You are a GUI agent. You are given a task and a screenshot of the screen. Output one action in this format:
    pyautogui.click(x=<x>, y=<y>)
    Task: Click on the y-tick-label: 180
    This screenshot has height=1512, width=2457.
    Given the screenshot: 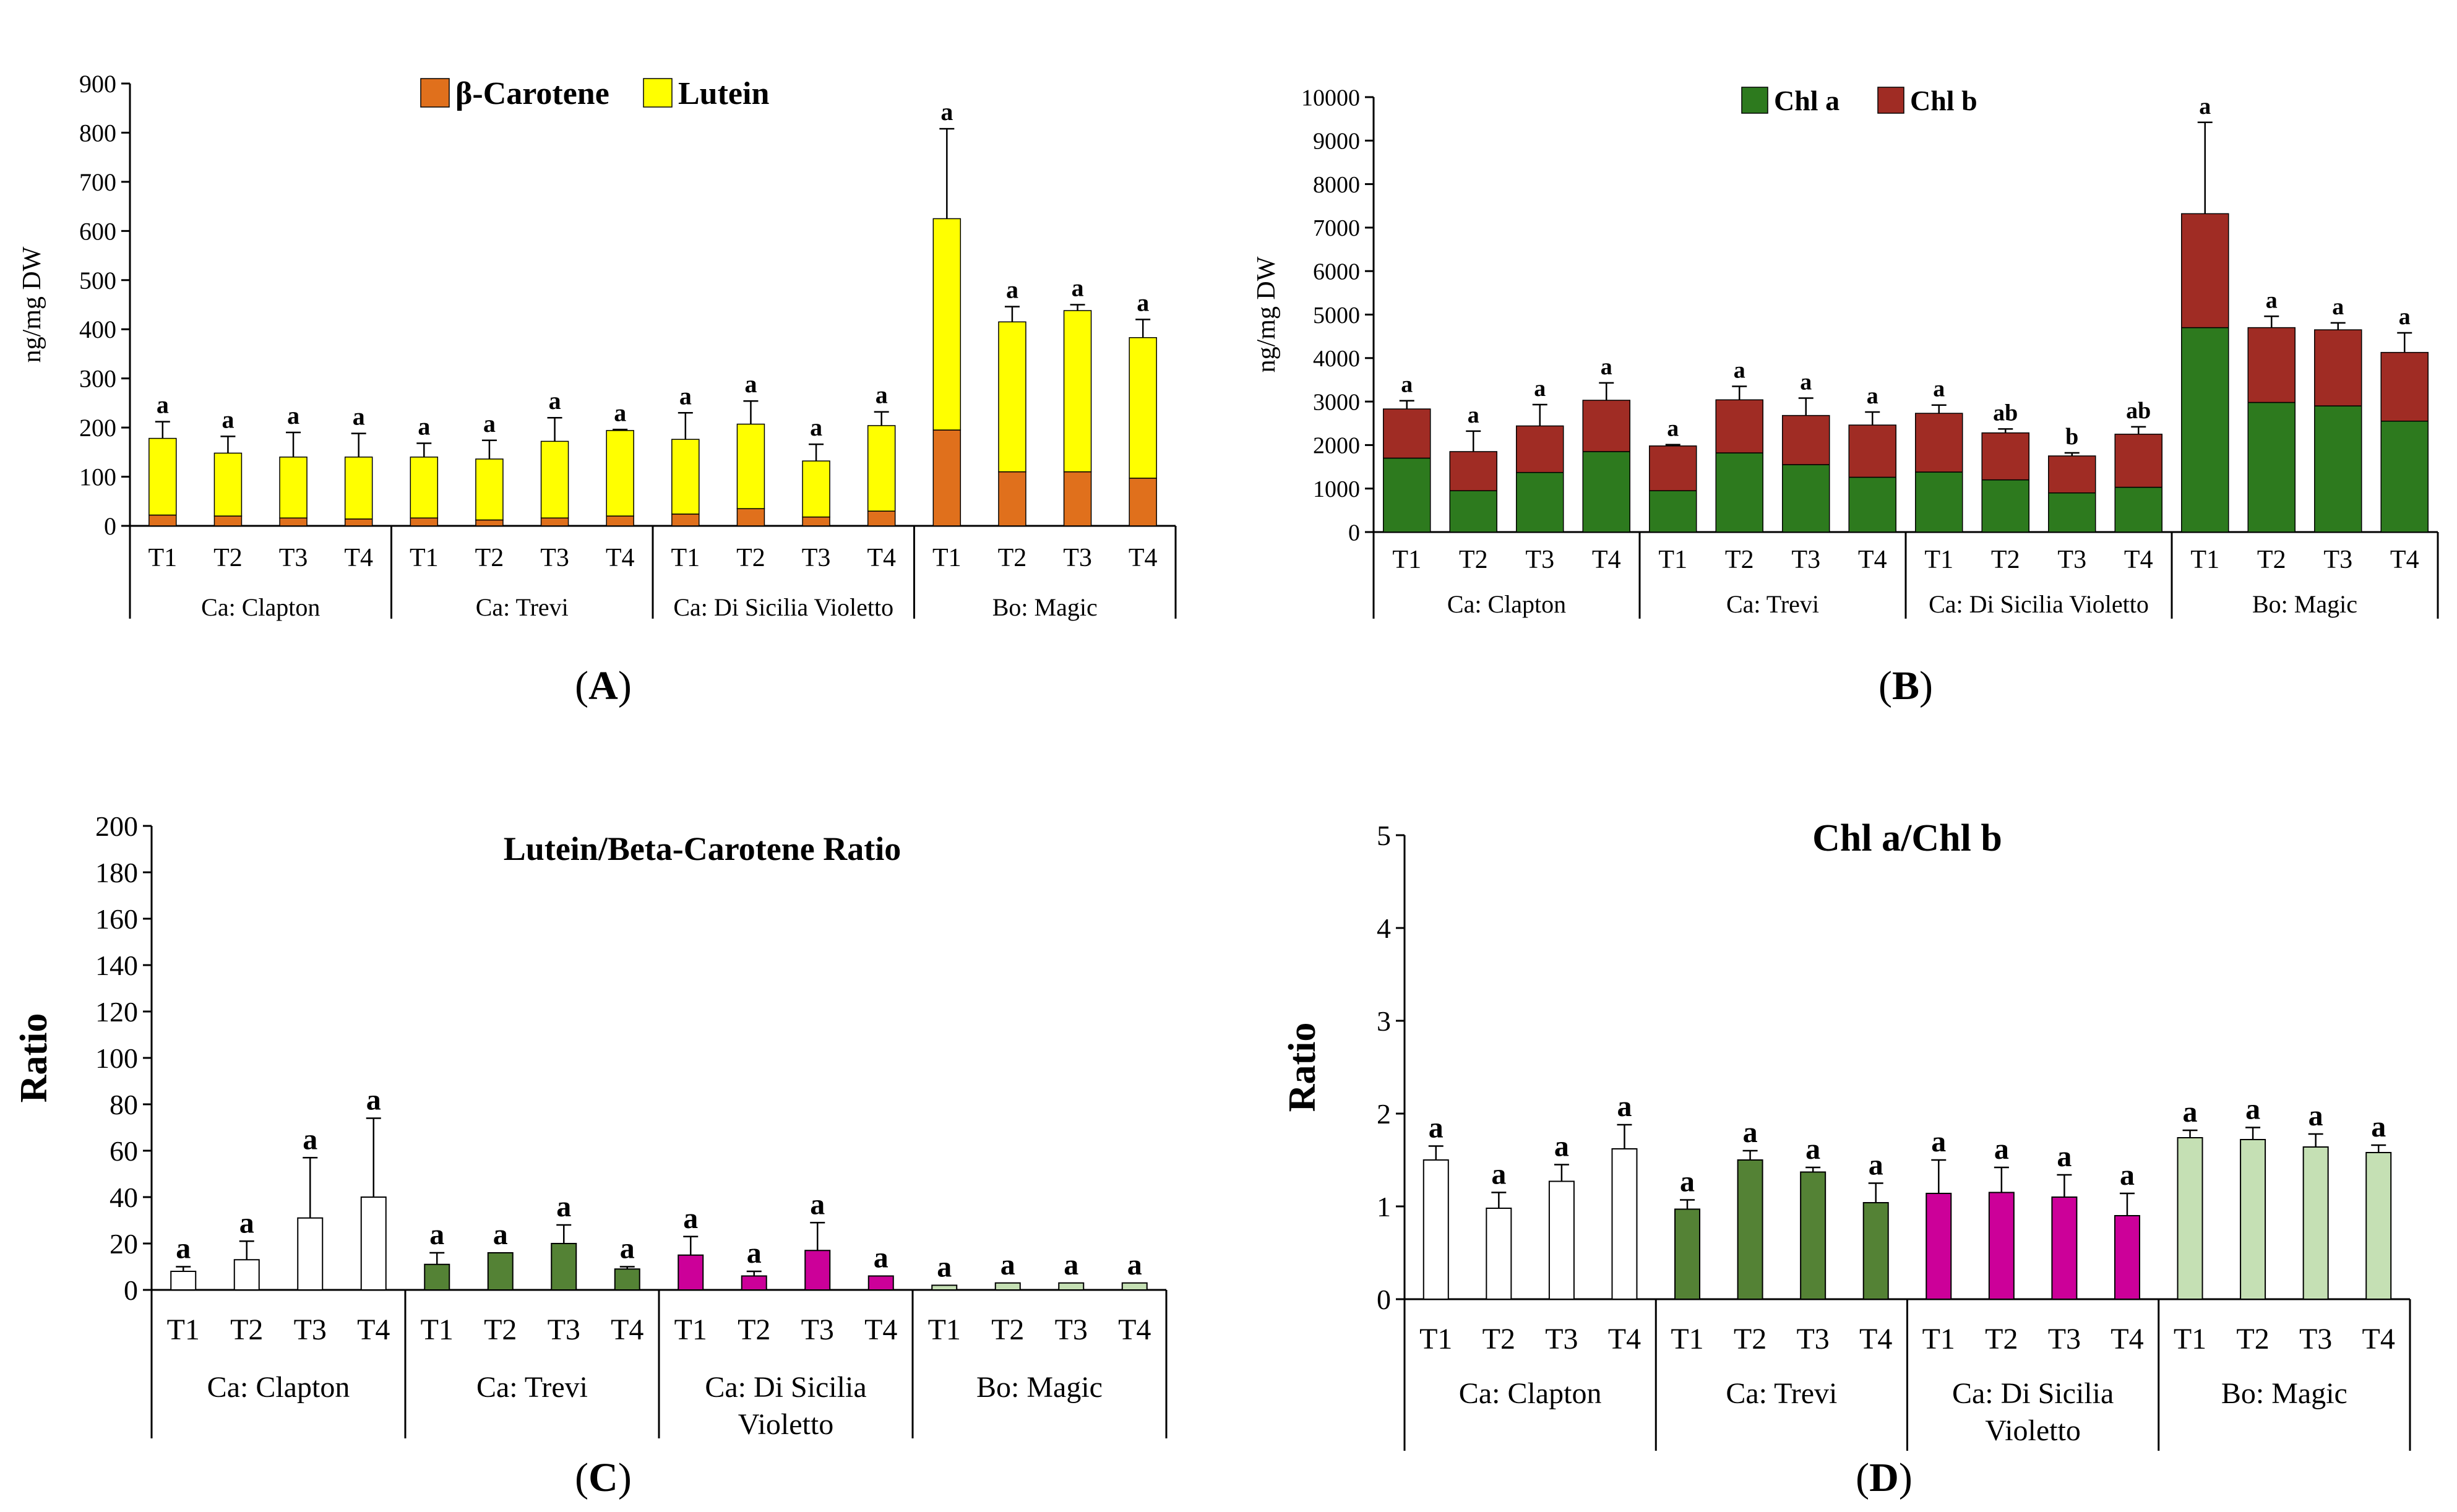 What is the action you would take?
    pyautogui.click(x=116, y=872)
    